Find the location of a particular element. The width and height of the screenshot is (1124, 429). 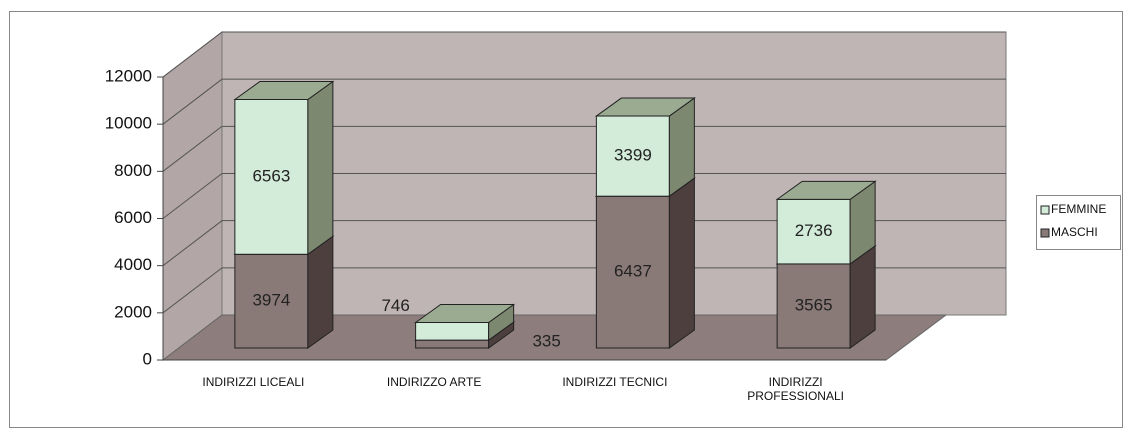

y-tick-label: 6000 is located at coordinates (133, 217).